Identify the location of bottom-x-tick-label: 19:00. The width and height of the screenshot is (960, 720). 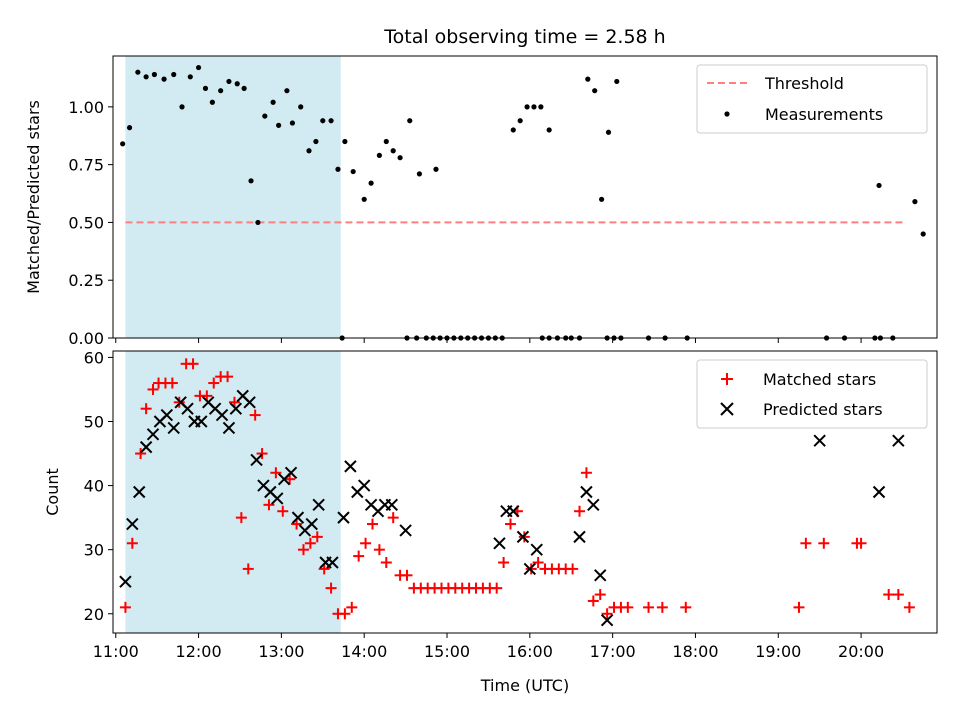
(778, 651).